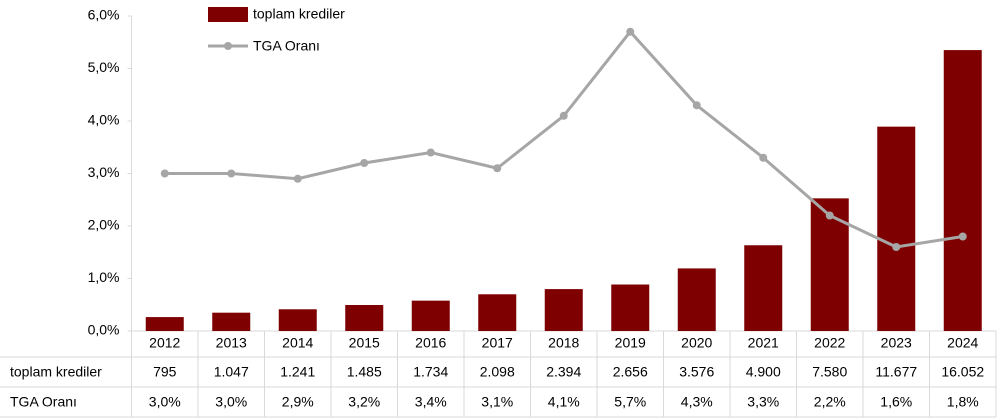 This screenshot has height=419, width=998. What do you see at coordinates (829, 372) in the screenshot?
I see `table-cell: 7.580` at bounding box center [829, 372].